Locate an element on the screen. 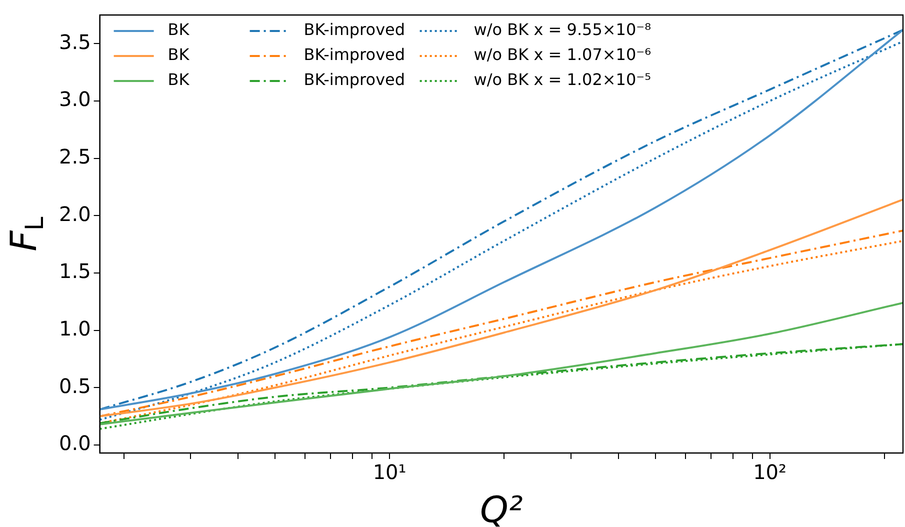 This screenshot has height=527, width=905. y-tick-label: 3.0 is located at coordinates (74, 99).